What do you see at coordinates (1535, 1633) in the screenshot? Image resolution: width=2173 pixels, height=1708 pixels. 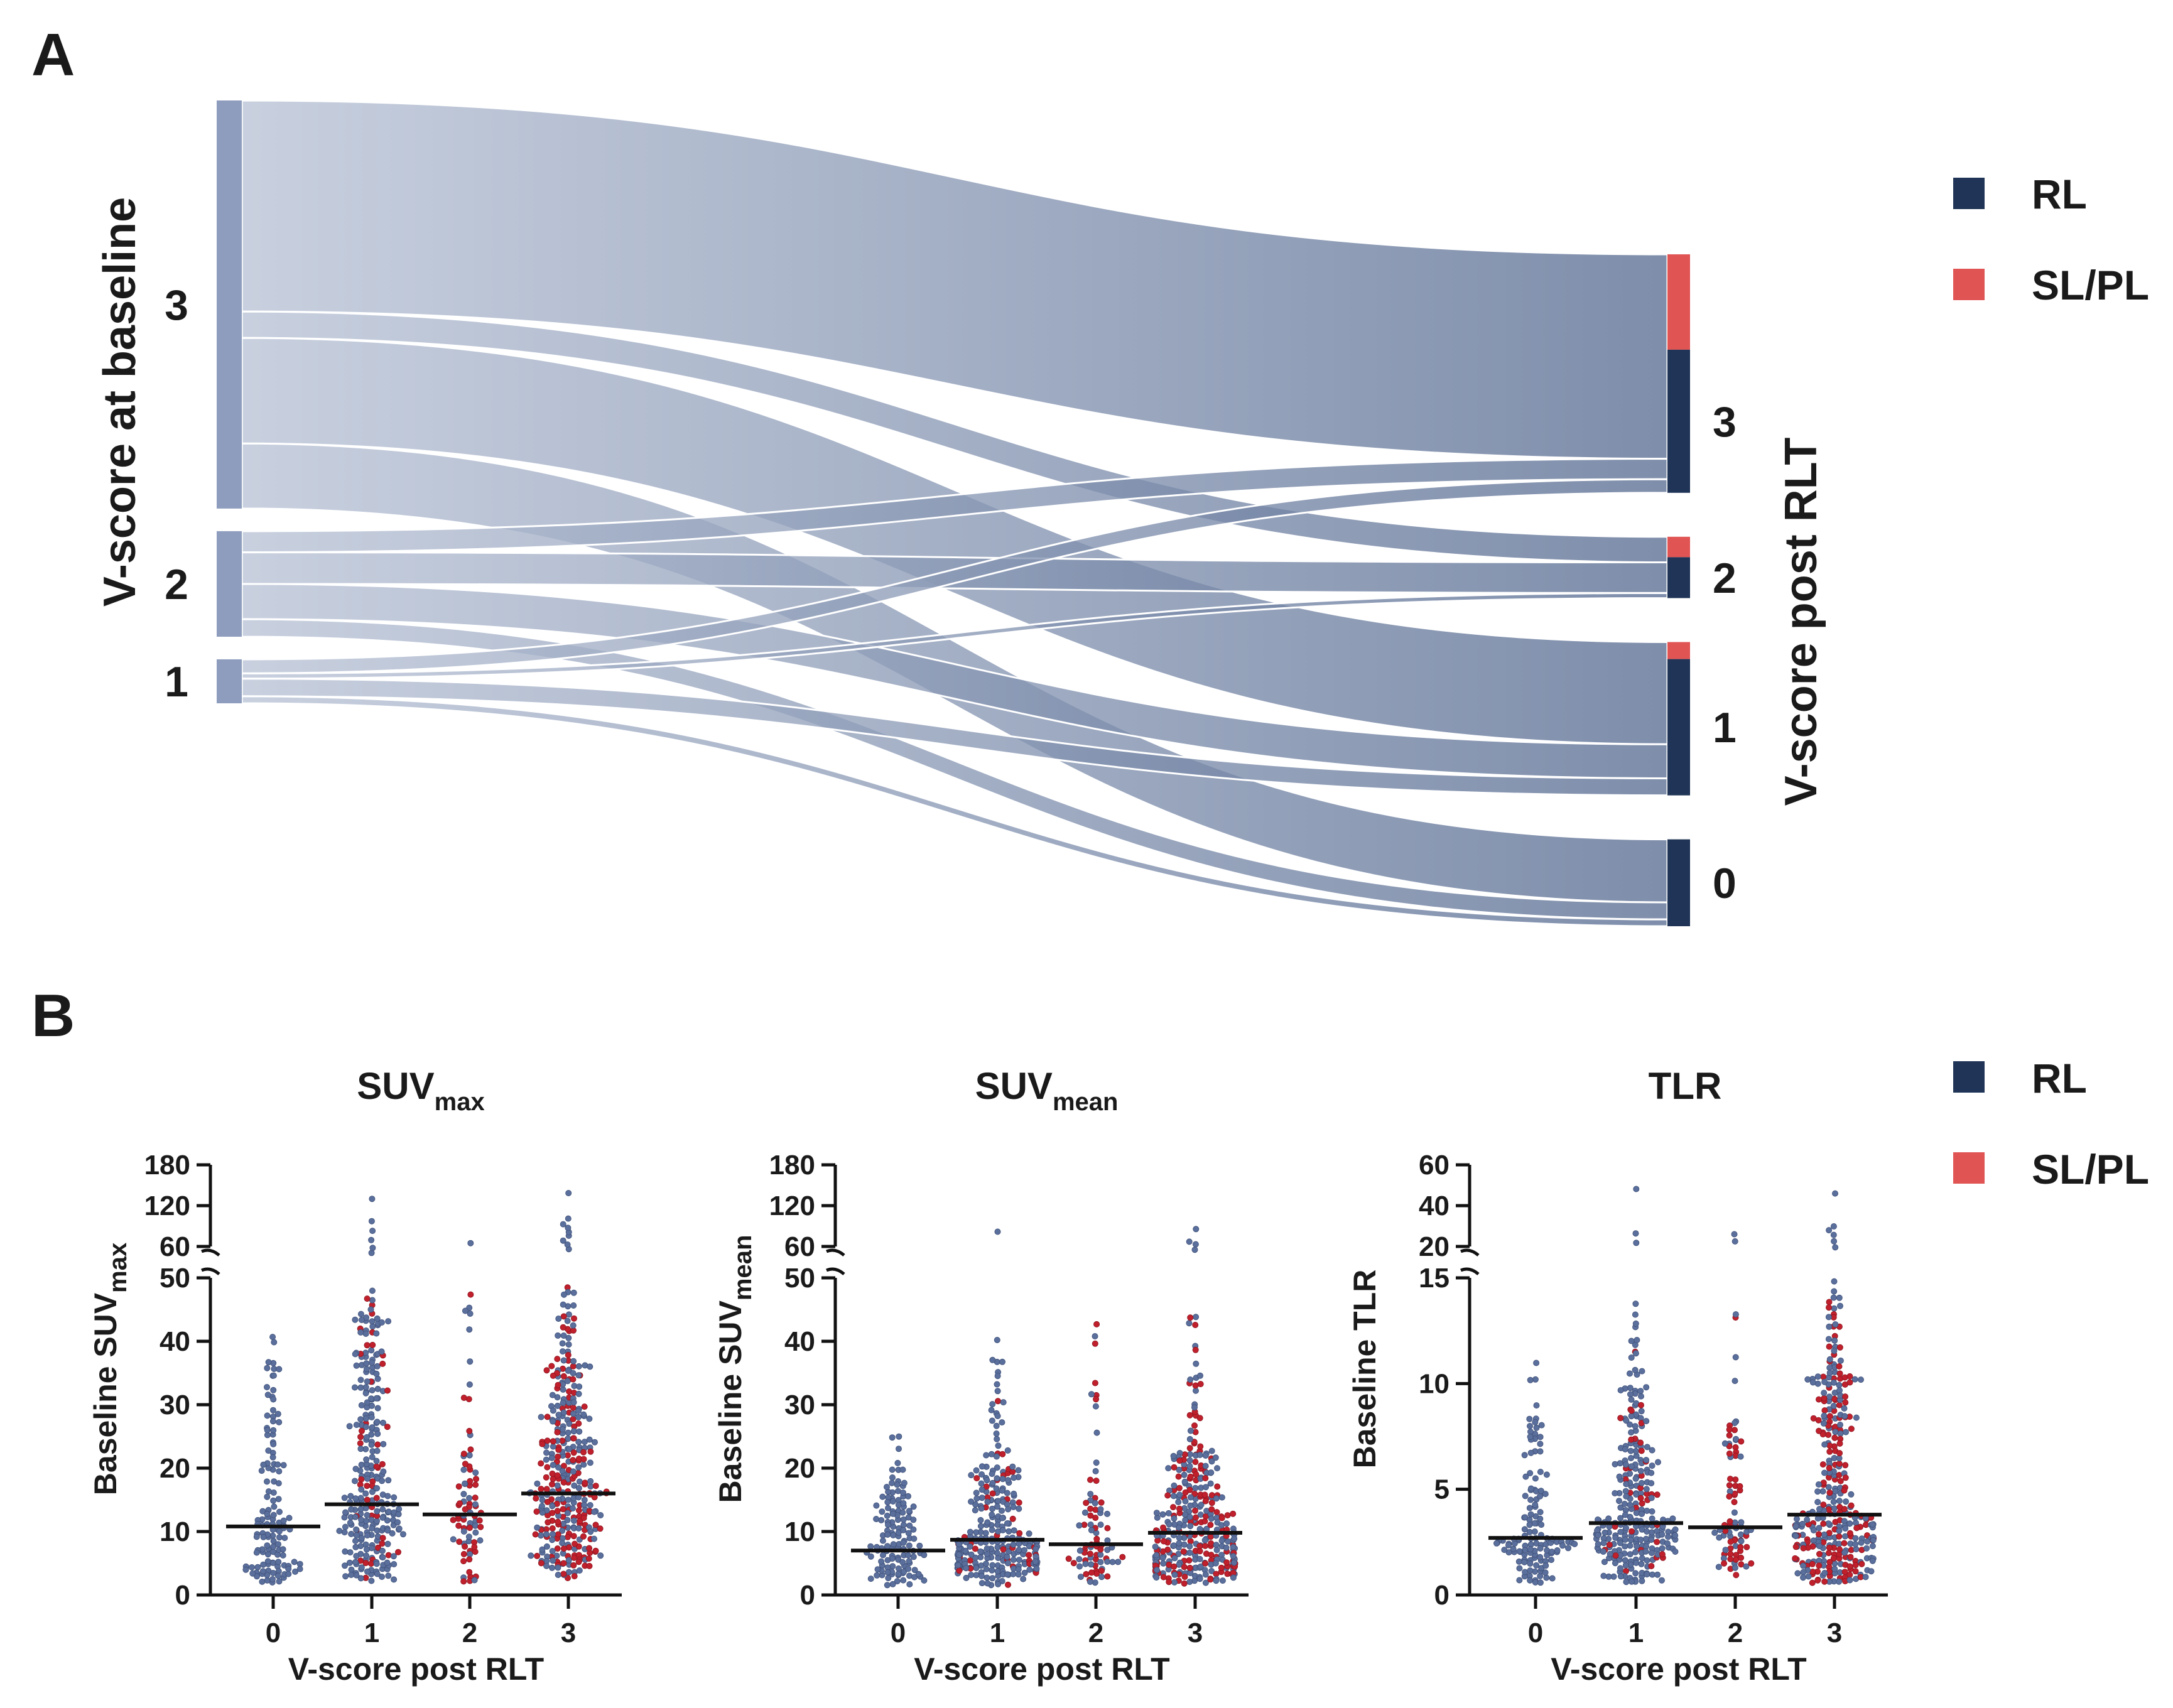 I see `x-tick-label: 0` at bounding box center [1535, 1633].